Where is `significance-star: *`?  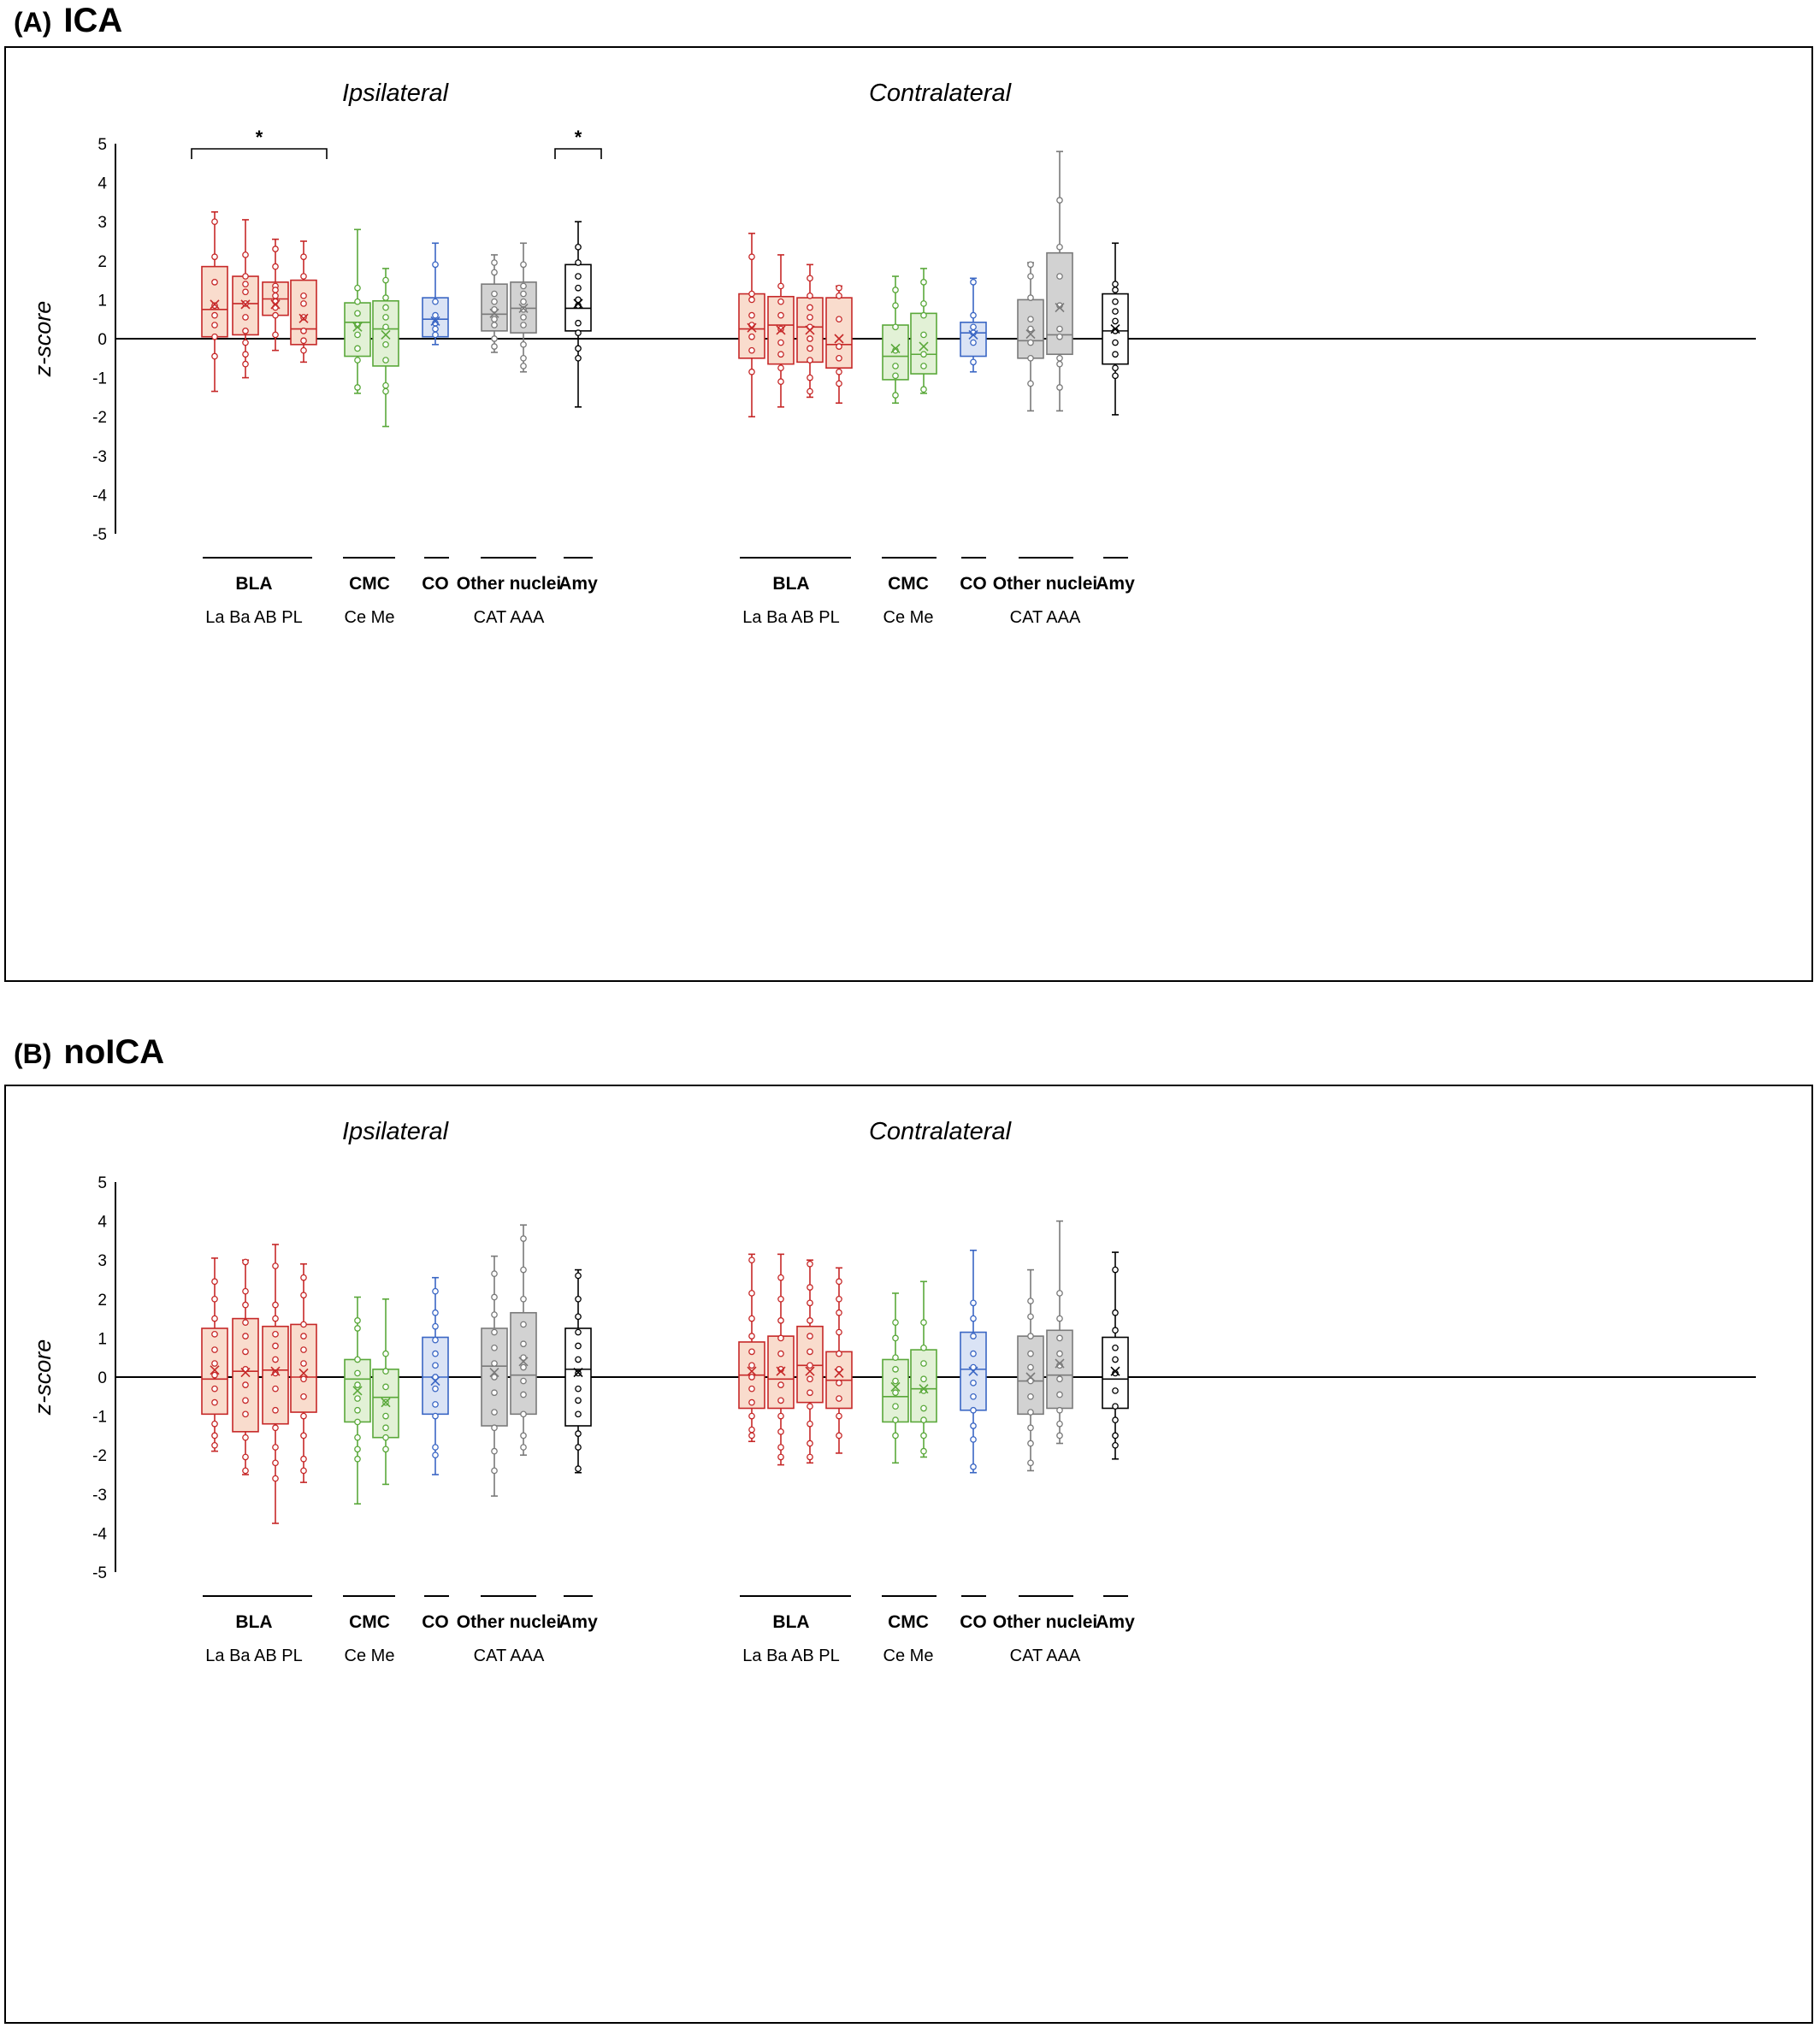
significance-star: * is located at coordinates (260, 137).